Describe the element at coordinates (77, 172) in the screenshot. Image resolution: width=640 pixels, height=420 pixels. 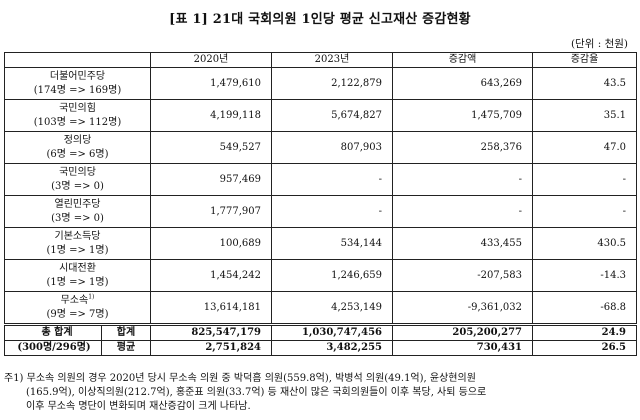
I see `party-name: 국민의당` at that location.